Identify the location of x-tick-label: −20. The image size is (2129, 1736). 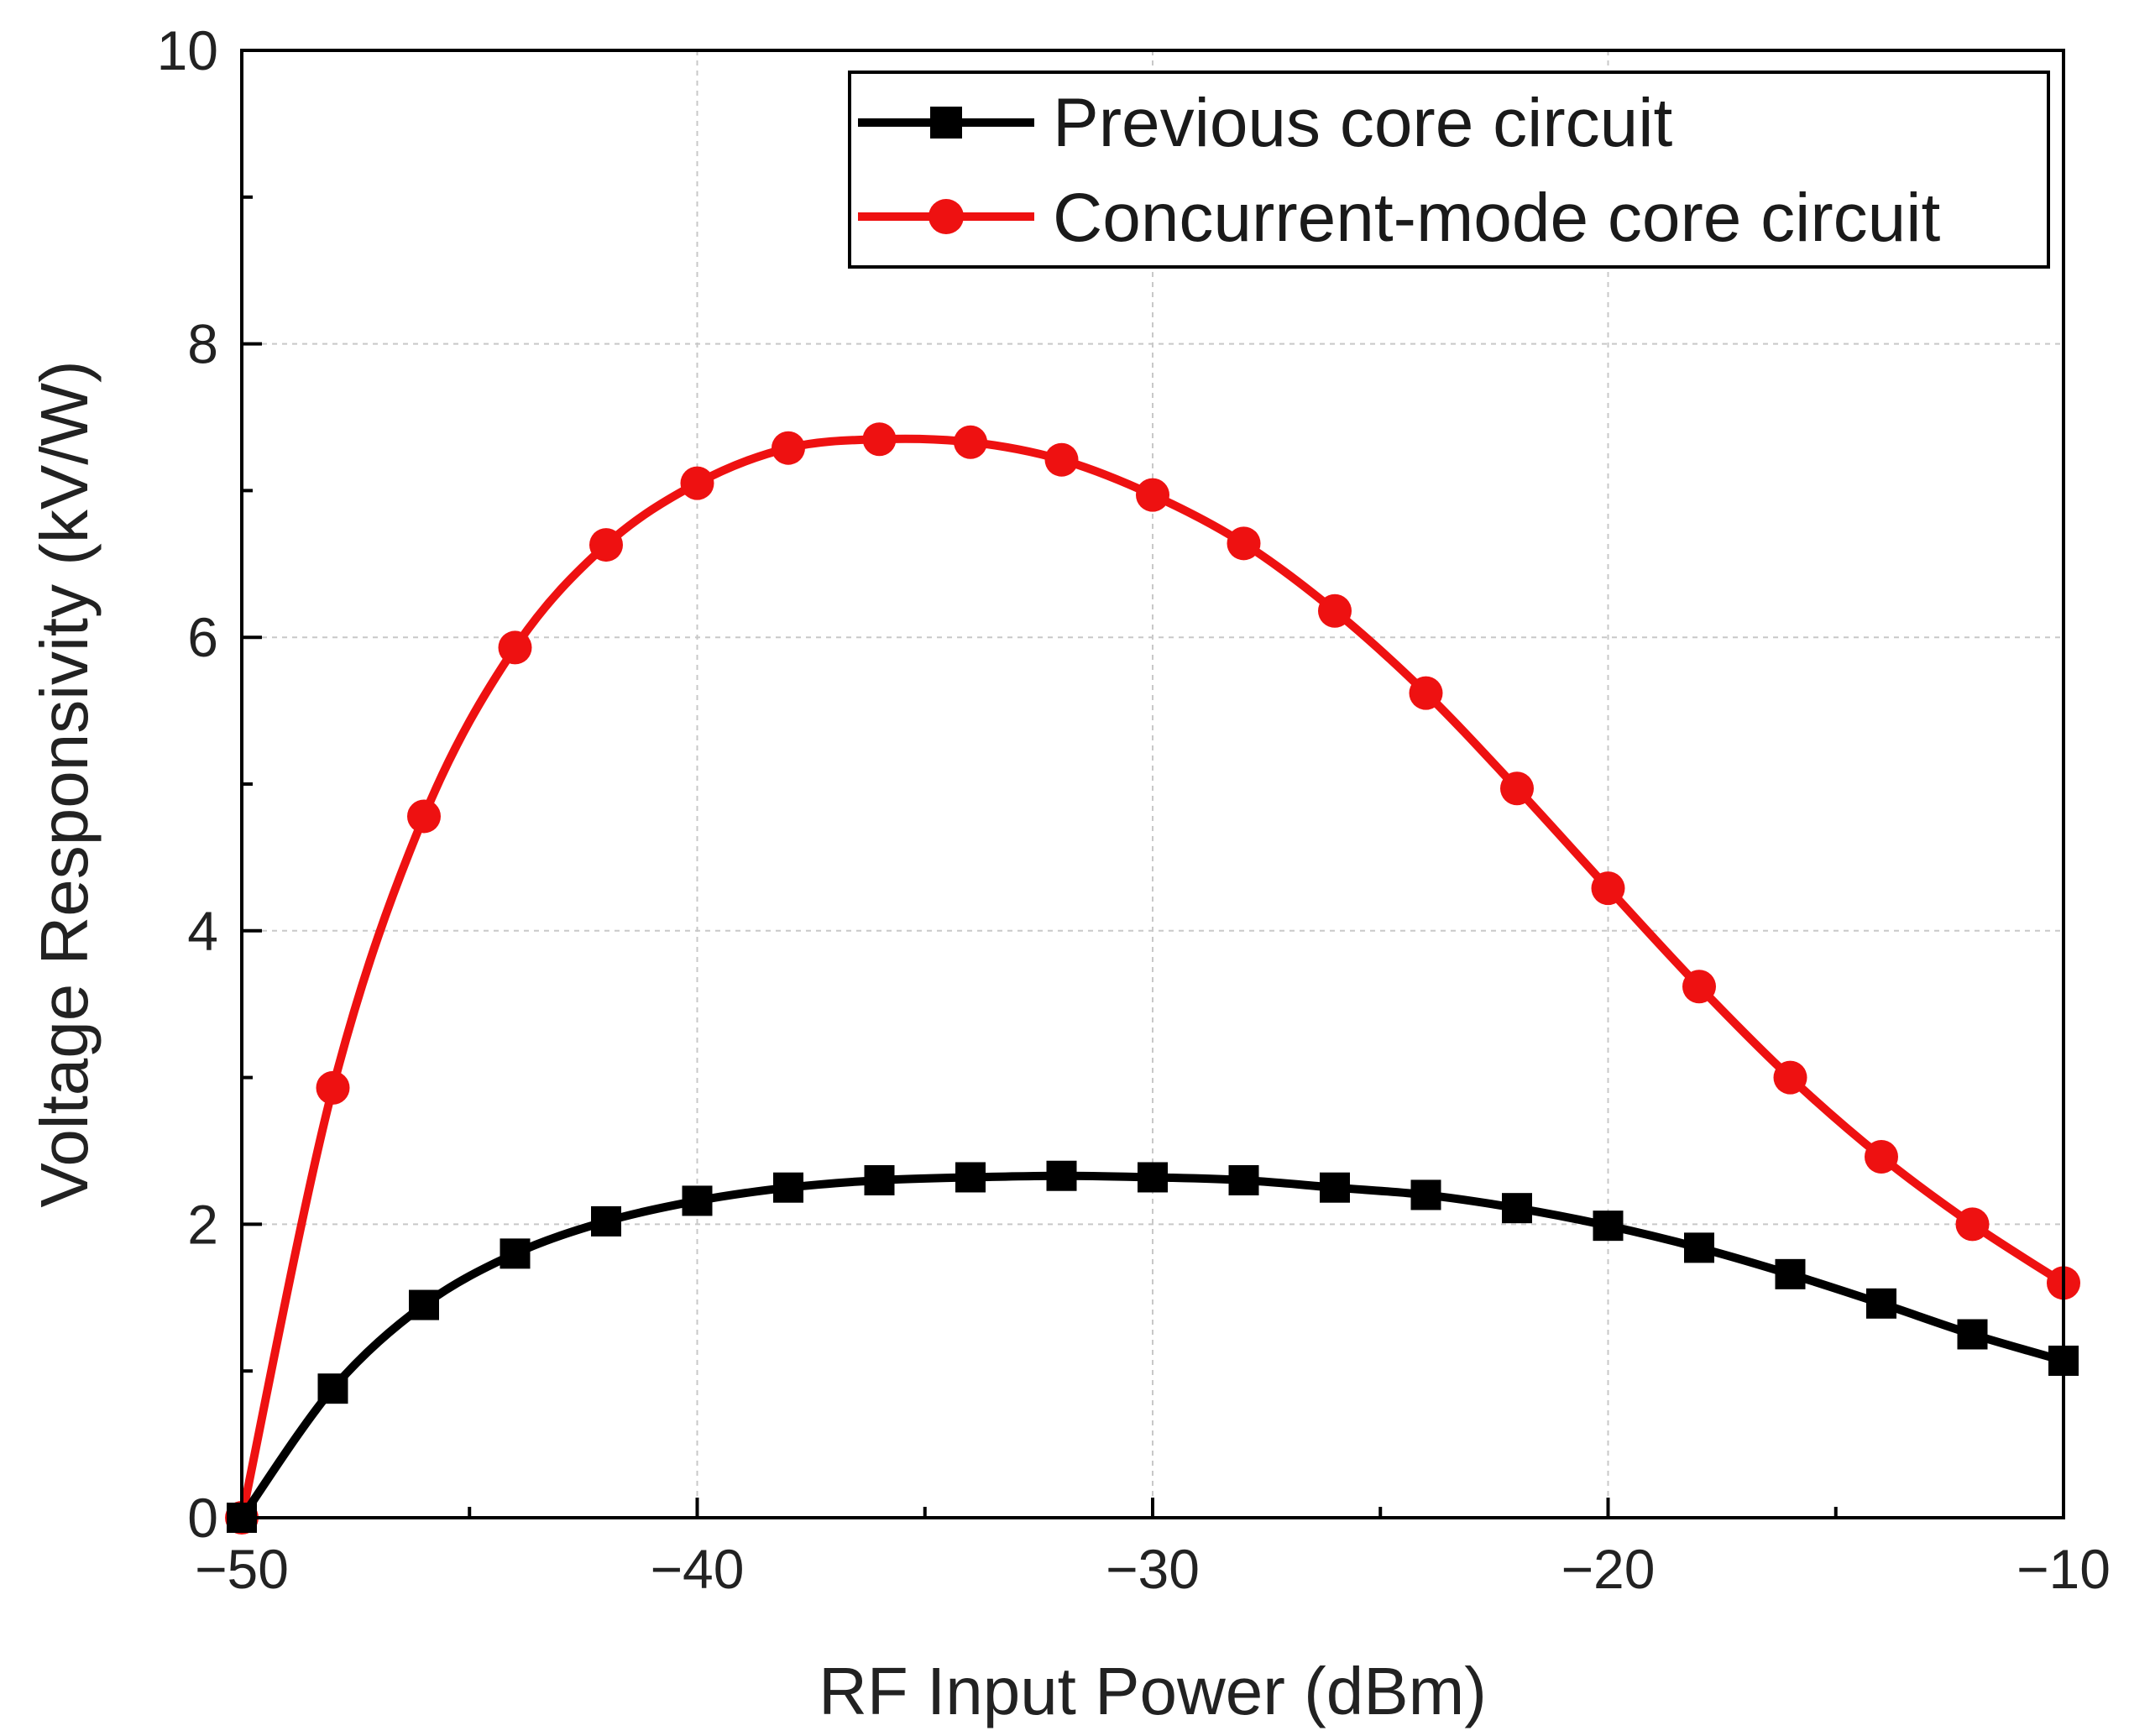
(1608, 1569).